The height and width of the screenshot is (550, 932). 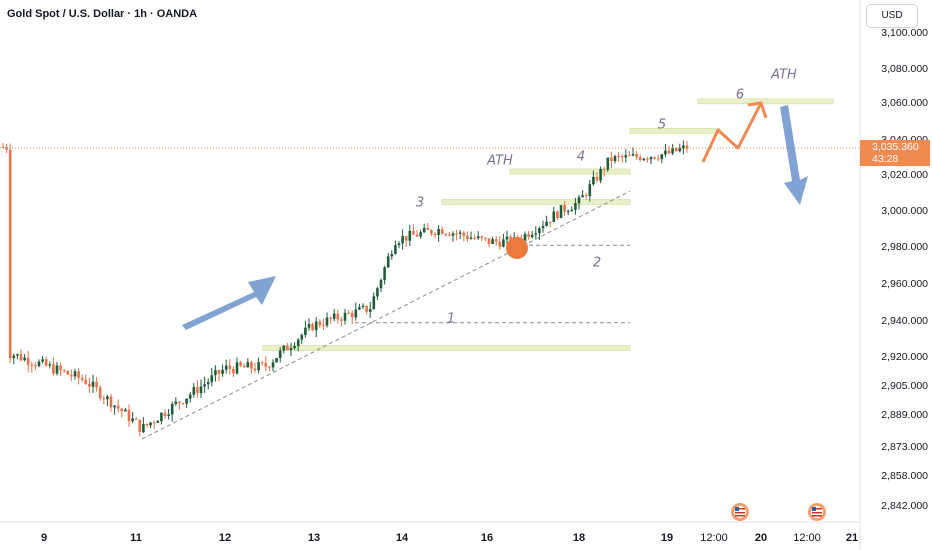 I want to click on y-tick-label: 3,080.000, so click(x=904, y=69).